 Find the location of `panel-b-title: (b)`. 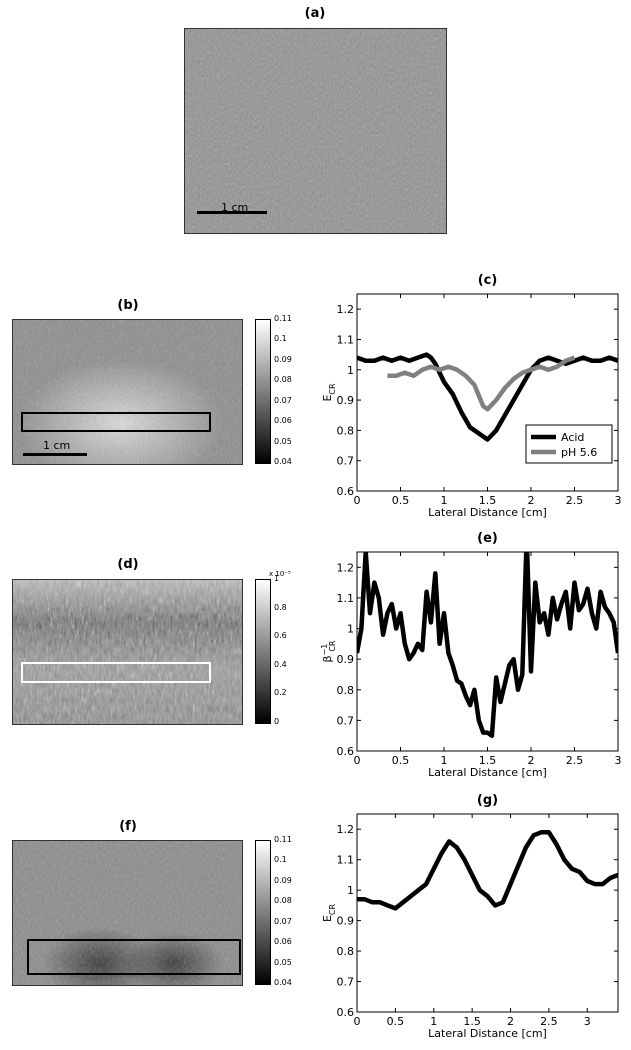

panel-b-title: (b) is located at coordinates (128, 305).